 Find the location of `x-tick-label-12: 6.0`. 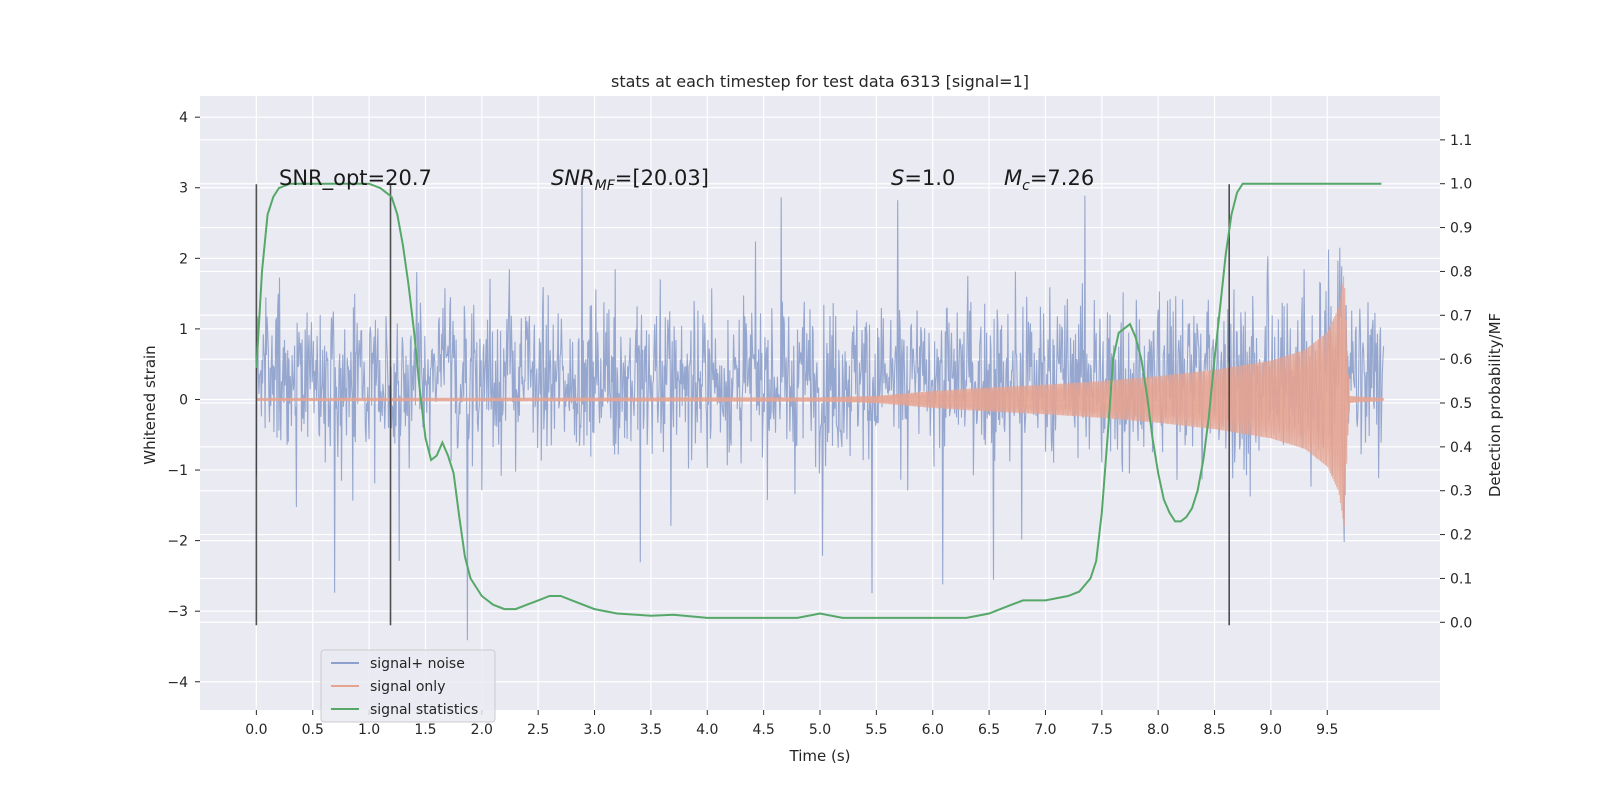

x-tick-label-12: 6.0 is located at coordinates (933, 730).